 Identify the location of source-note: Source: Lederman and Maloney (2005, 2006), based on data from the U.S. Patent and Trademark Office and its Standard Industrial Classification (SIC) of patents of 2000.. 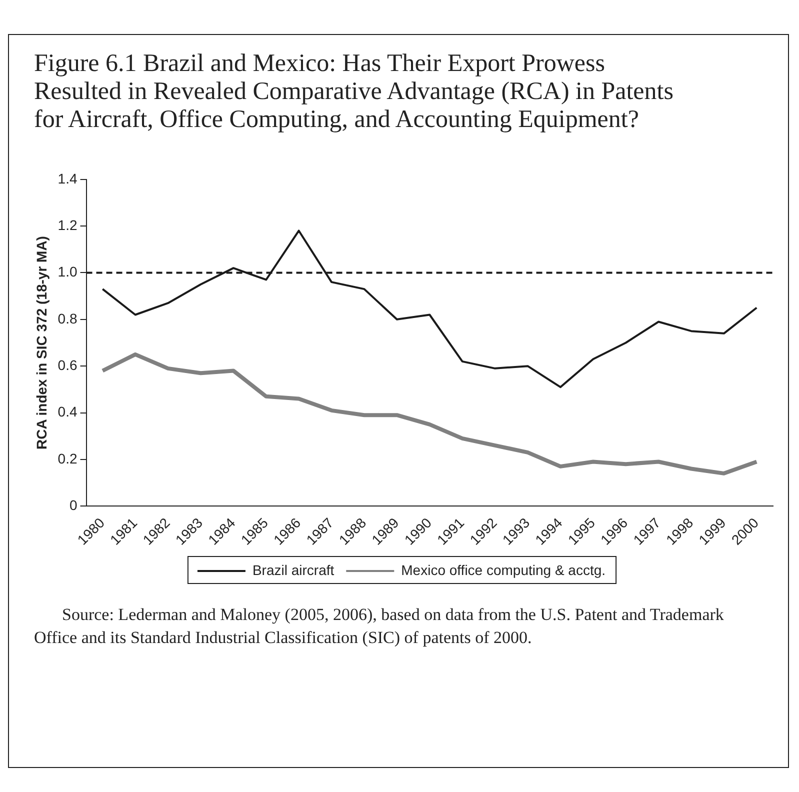
(379, 626).